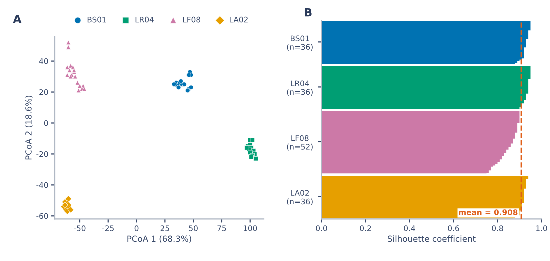 This screenshot has width=550, height=261. Describe the element at coordinates (160, 240) in the screenshot. I see `x-axis-title: PCoA 1 (68.3%)` at that location.